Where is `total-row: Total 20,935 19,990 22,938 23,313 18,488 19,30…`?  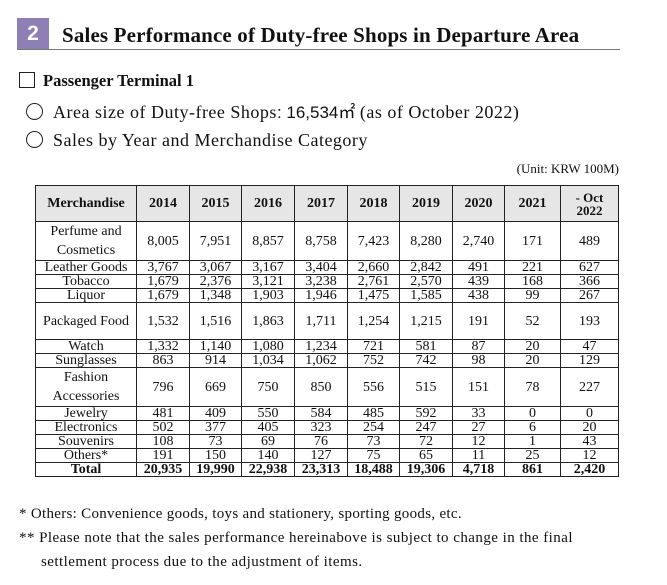
total-row: Total 20,935 19,990 22,938 23,313 18,488 19,30… is located at coordinates (327, 469).